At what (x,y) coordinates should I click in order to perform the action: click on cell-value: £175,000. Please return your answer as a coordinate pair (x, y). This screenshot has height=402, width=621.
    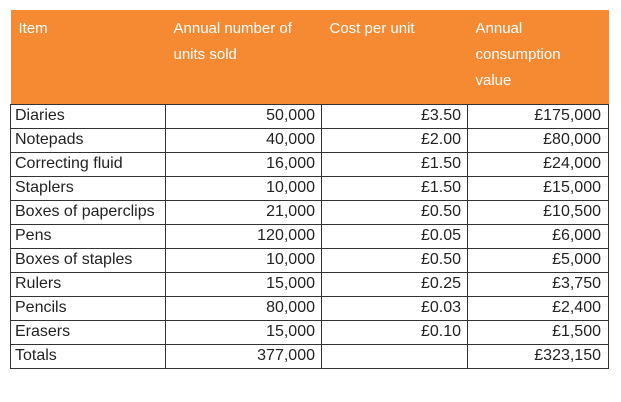
    Looking at the image, I should click on (538, 116).